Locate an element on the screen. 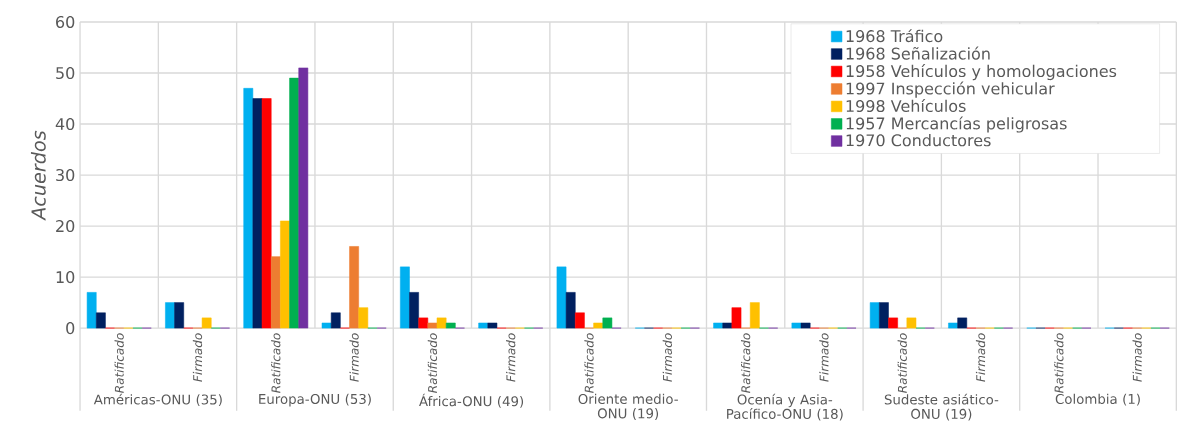 This screenshot has height=423, width=1179. text: Américas-ONU (35) is located at coordinates (157, 400).